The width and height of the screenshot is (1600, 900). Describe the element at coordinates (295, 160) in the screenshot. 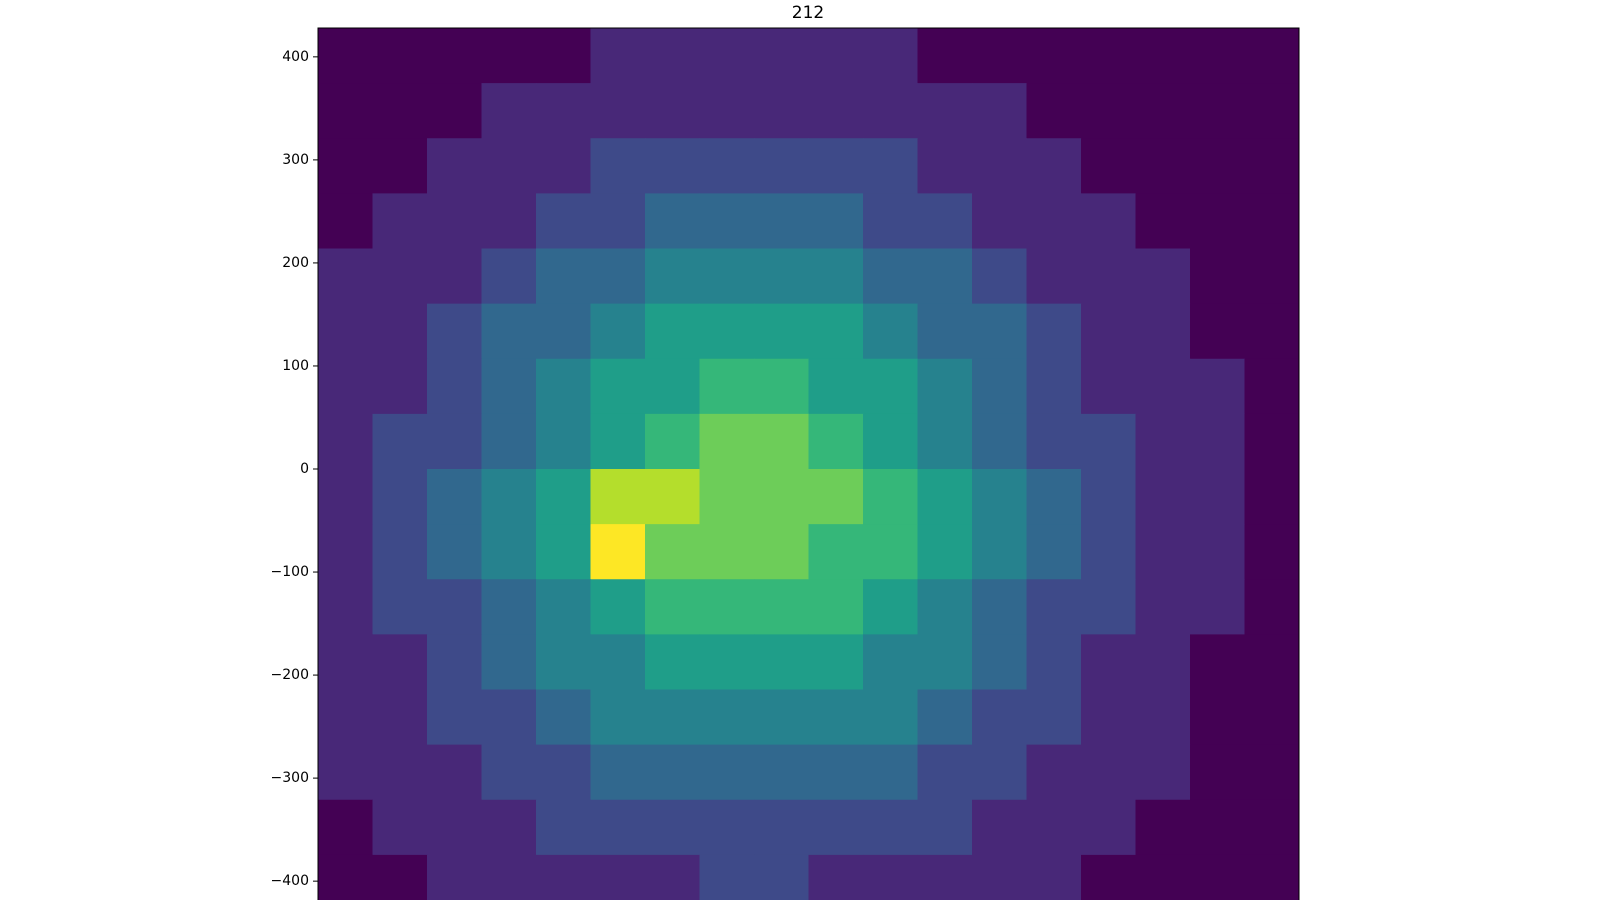

I see `y-tick-label: 300` at that location.